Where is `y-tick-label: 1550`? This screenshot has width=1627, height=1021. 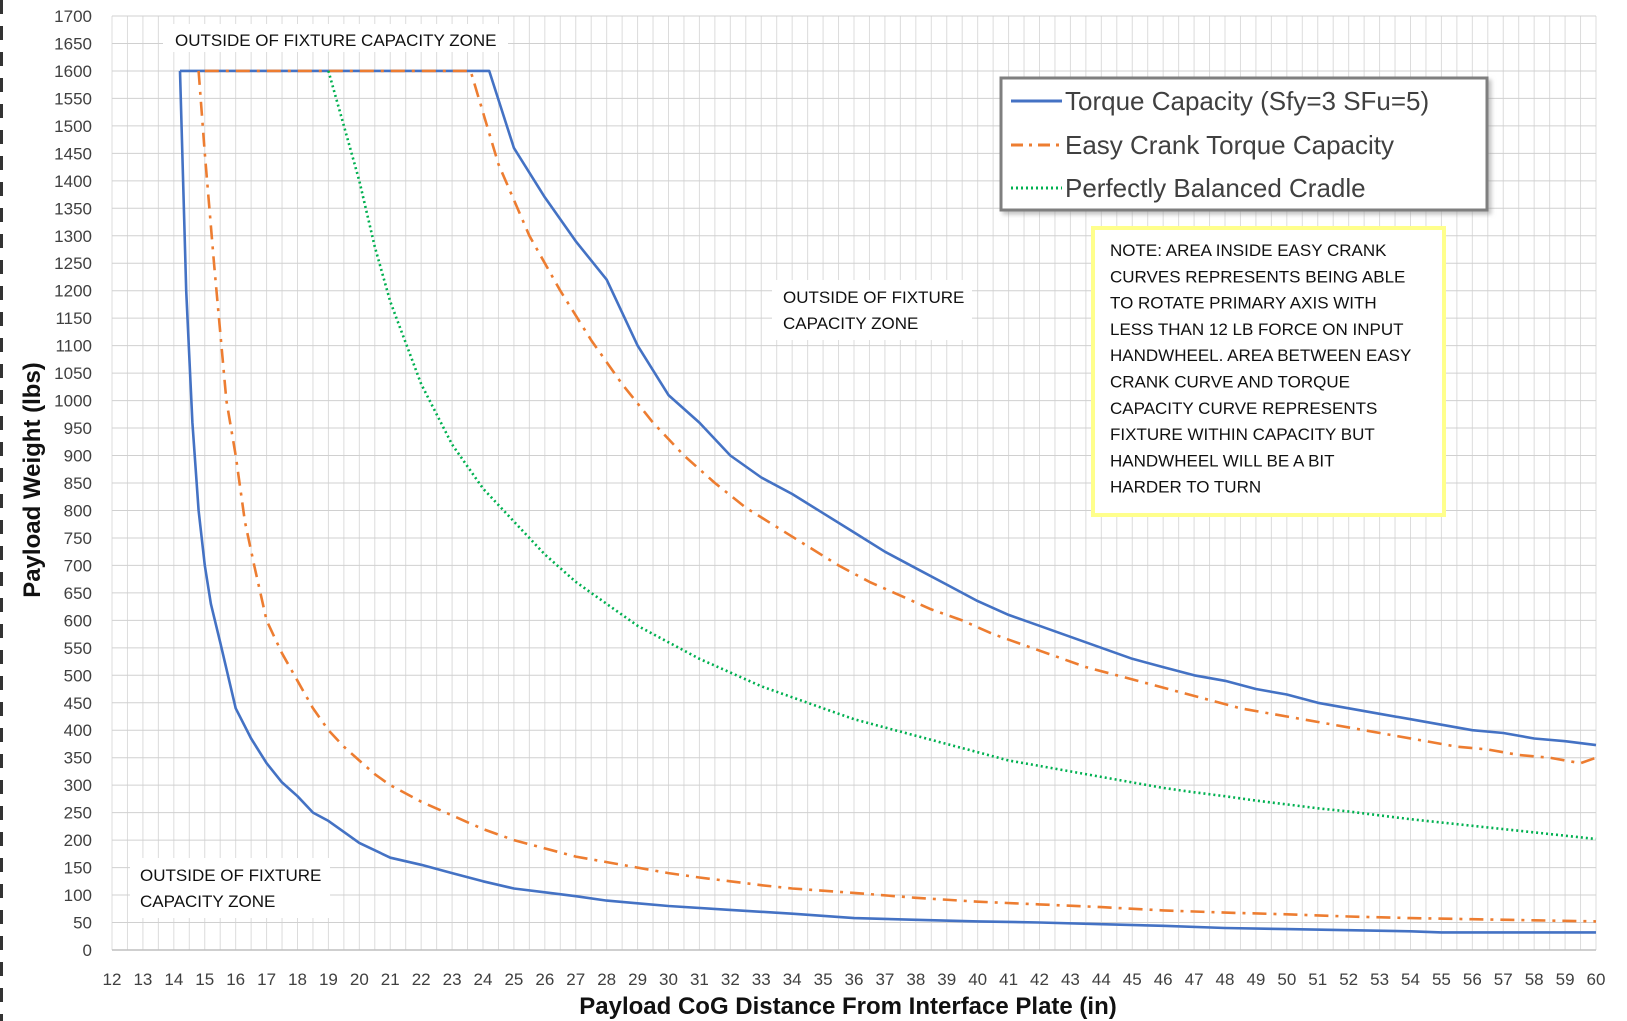 y-tick-label: 1550 is located at coordinates (73, 98).